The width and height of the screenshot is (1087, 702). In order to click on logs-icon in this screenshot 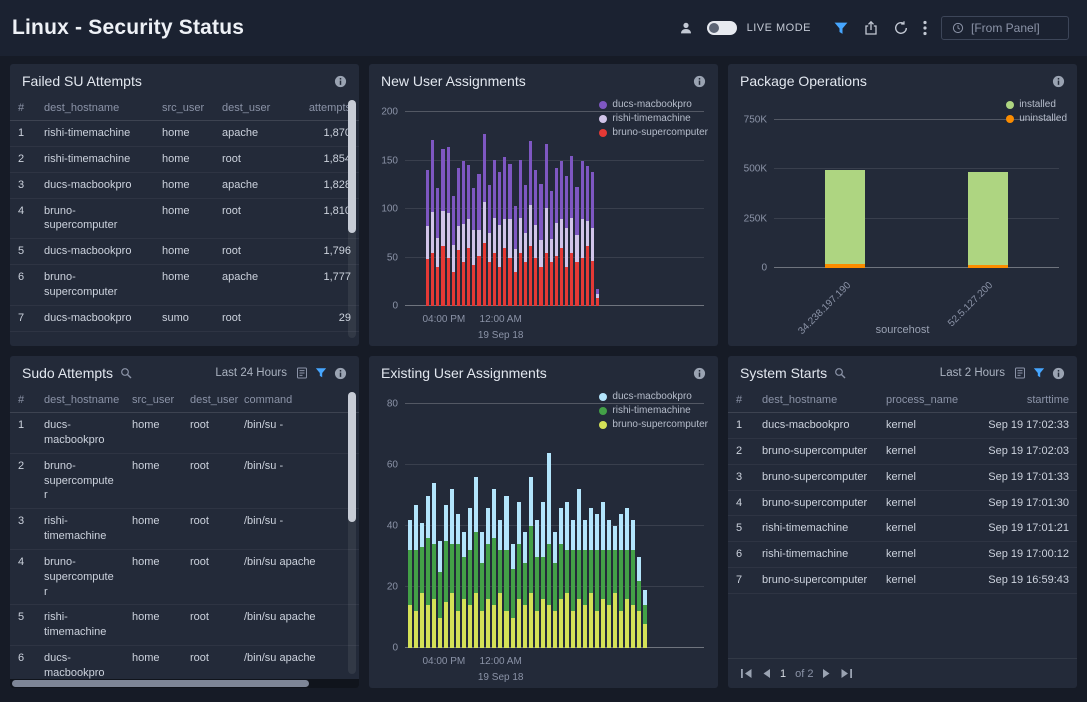, I will do `click(1020, 373)`.